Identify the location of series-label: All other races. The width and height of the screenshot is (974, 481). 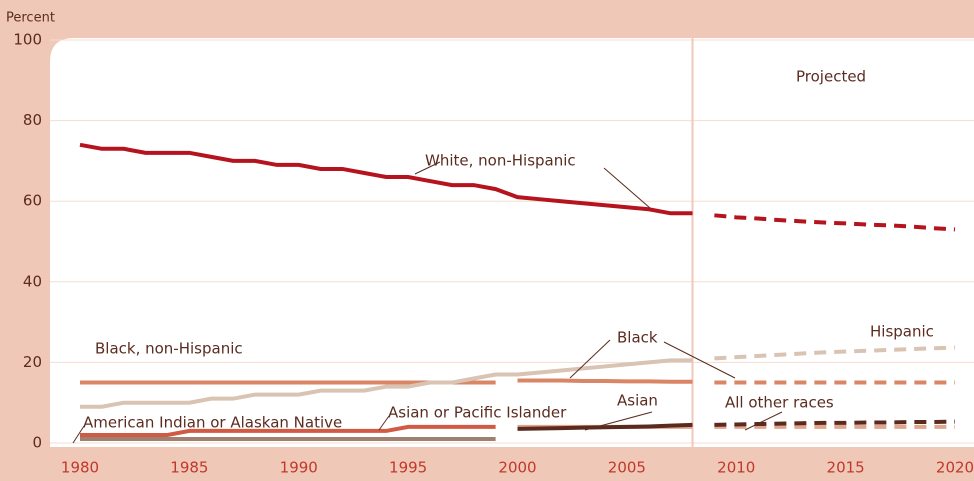
(779, 403).